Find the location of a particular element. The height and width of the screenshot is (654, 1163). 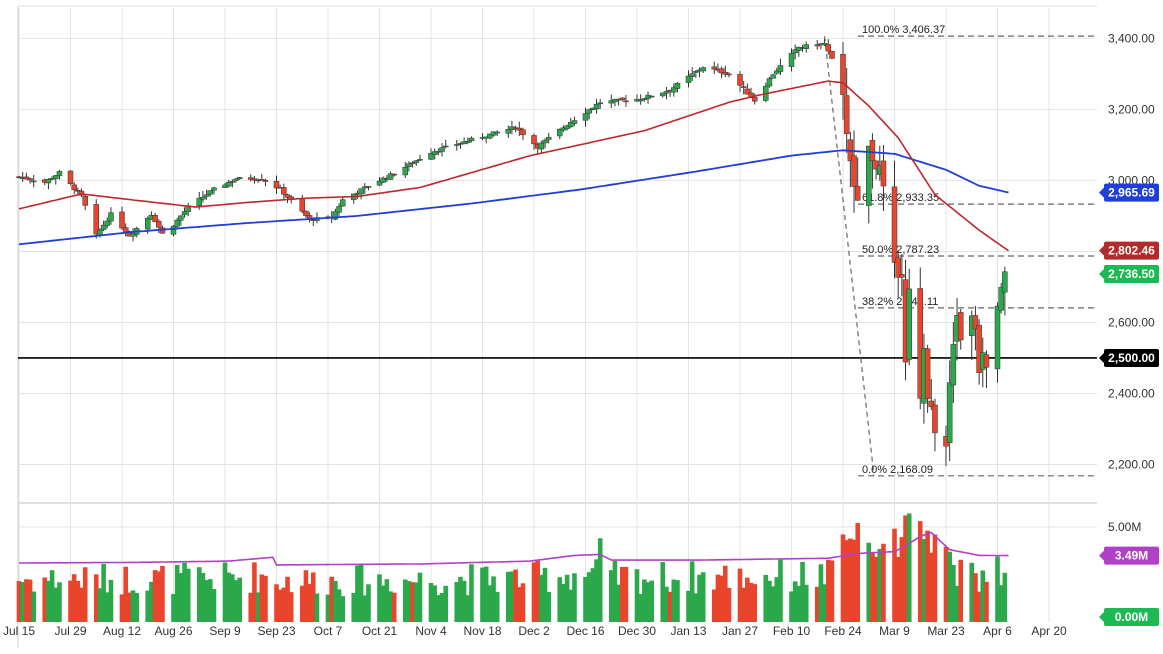

price-badge-text: 2,802.46 is located at coordinates (1131, 251).